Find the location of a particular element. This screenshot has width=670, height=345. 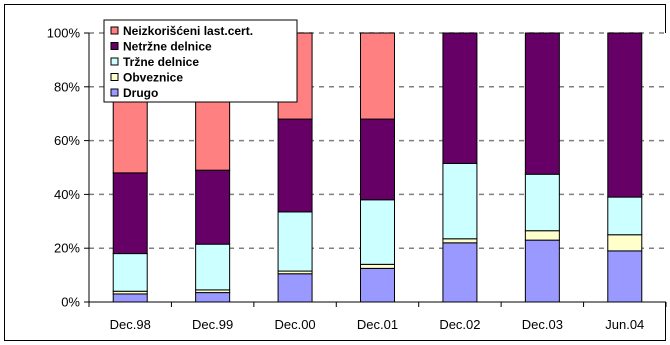

x-tick-label: Dec.99 is located at coordinates (212, 324).